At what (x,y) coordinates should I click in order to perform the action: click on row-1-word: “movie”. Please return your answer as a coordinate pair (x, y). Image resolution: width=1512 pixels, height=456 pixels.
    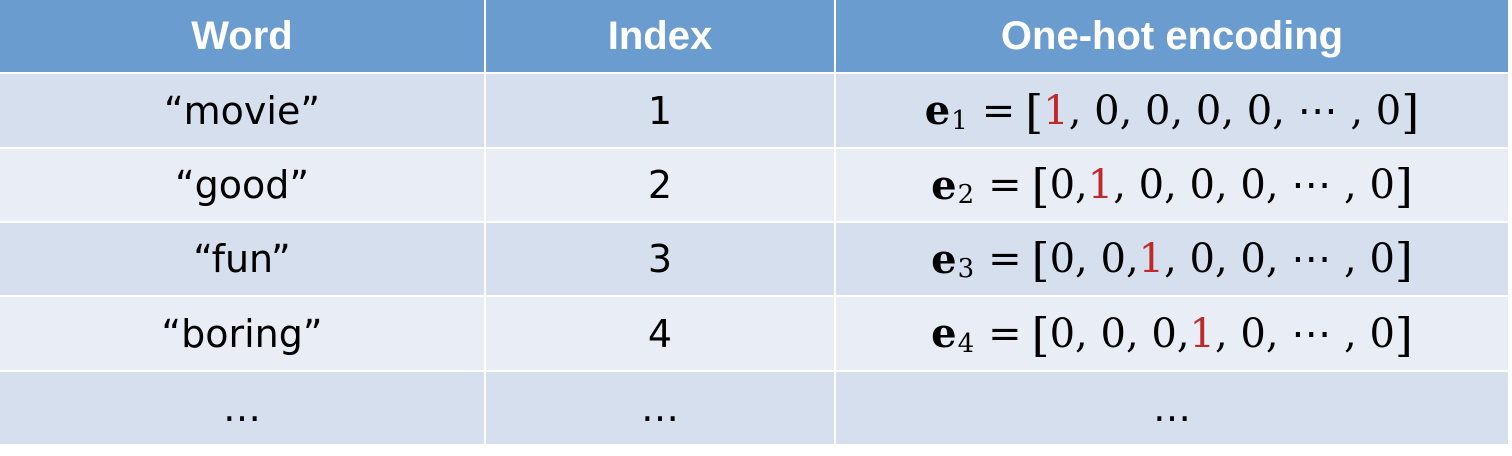
    Looking at the image, I should click on (243, 111).